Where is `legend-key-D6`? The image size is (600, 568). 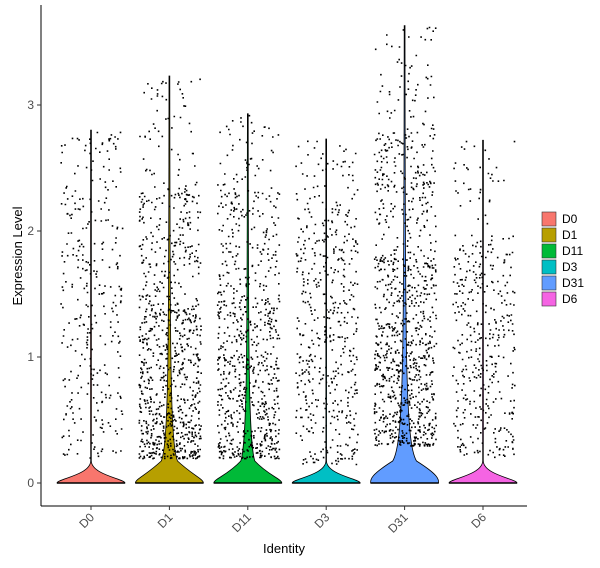
legend-key-D6 is located at coordinates (549, 299).